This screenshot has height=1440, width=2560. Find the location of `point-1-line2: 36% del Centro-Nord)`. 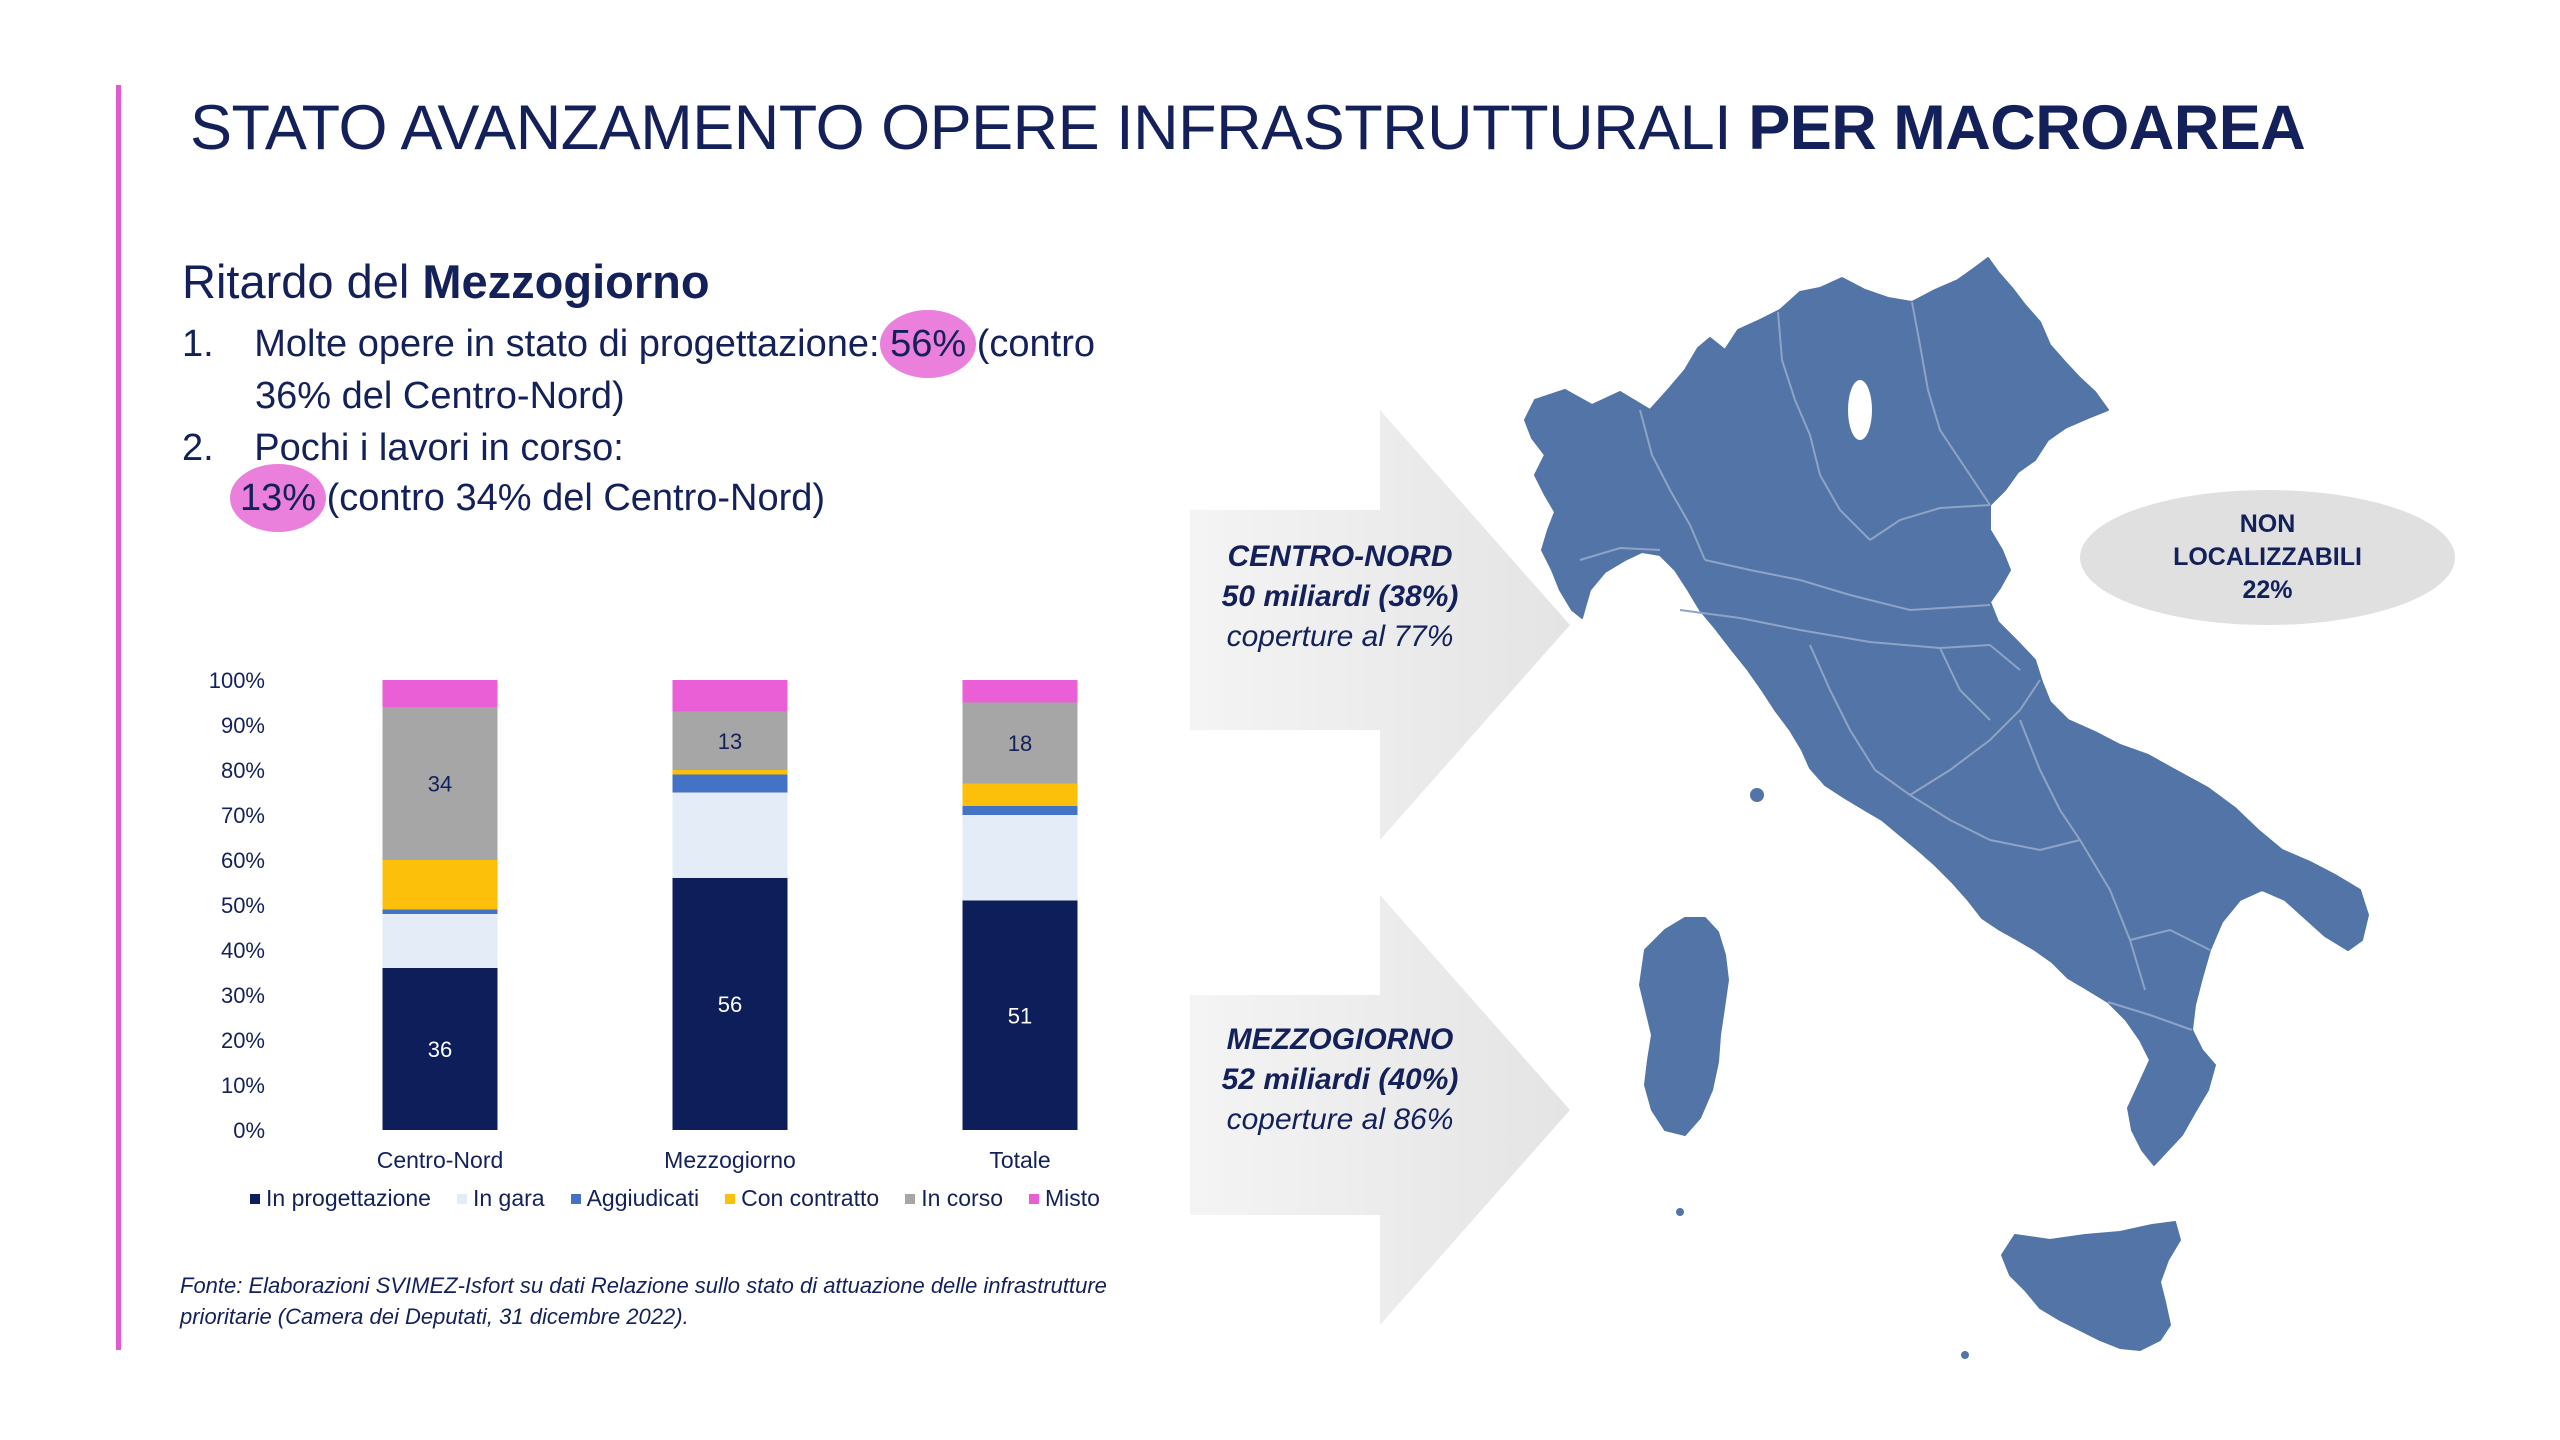

point-1-line2: 36% del Centro-Nord) is located at coordinates (440, 396).